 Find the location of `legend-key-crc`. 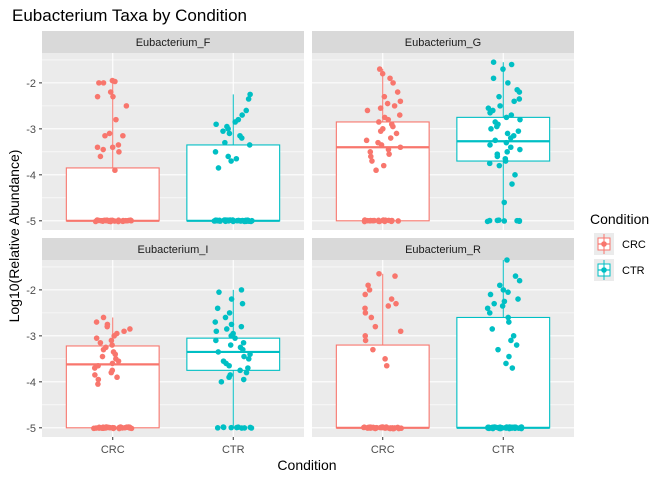

legend-key-crc is located at coordinates (604, 244).